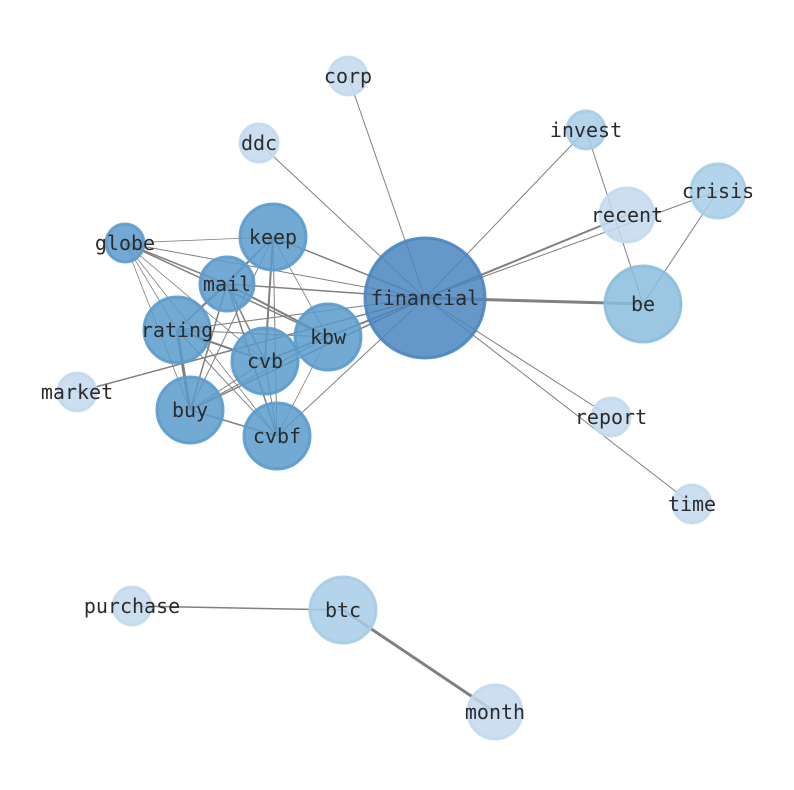  I want to click on node-label: report, so click(611, 417).